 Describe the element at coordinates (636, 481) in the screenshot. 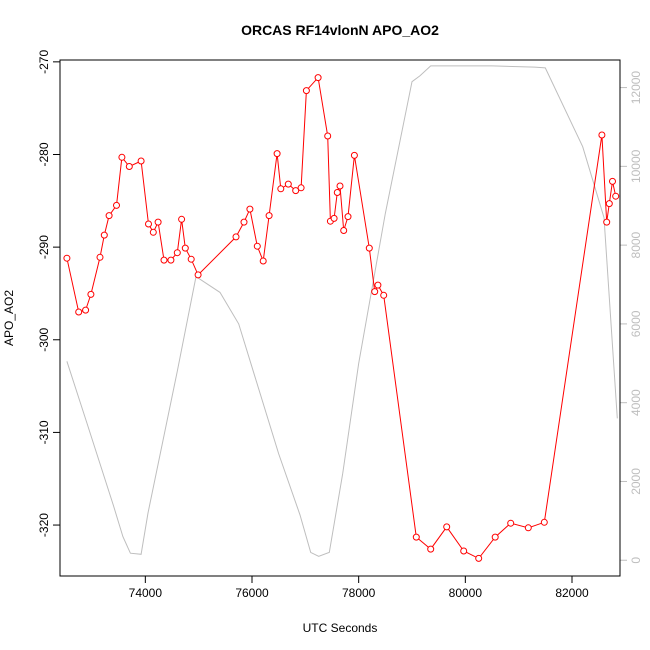

I see `y2-tick-label: 2000` at that location.